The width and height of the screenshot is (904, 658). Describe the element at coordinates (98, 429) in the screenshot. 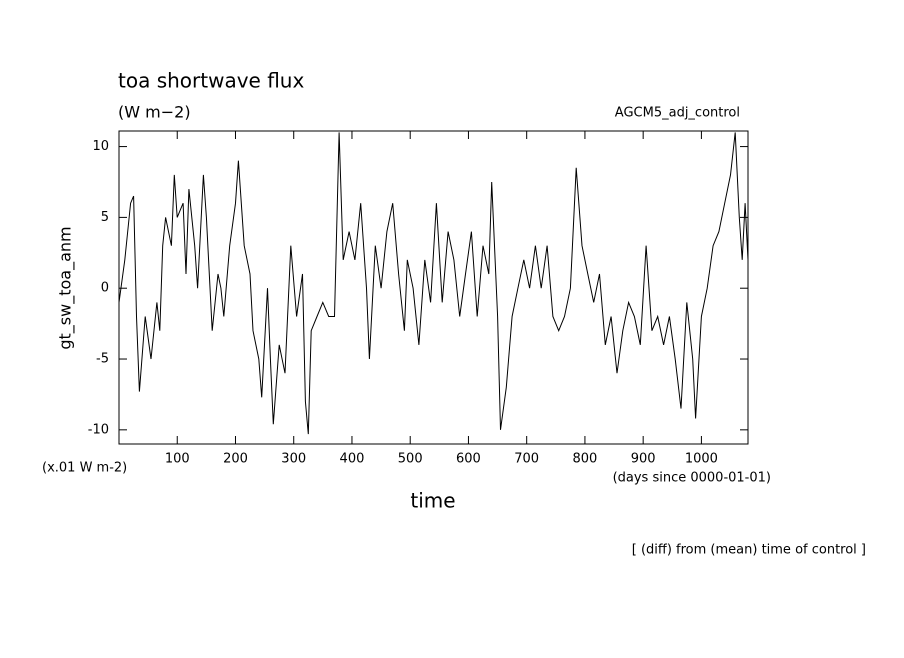

I see `y-tick-label: -10` at that location.